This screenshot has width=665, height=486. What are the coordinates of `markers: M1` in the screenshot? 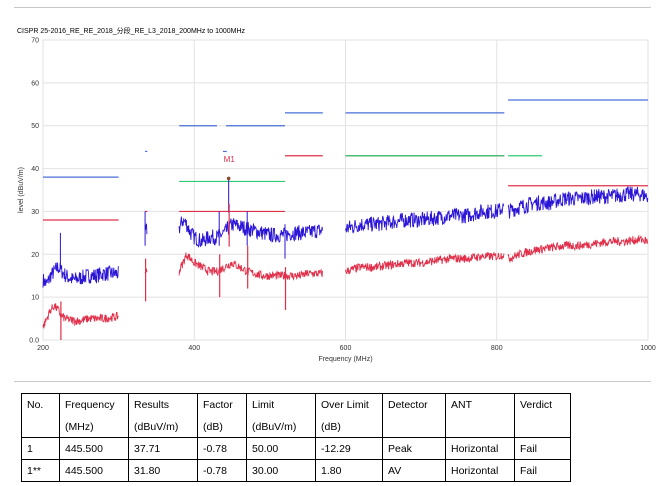 It's located at (230, 168).